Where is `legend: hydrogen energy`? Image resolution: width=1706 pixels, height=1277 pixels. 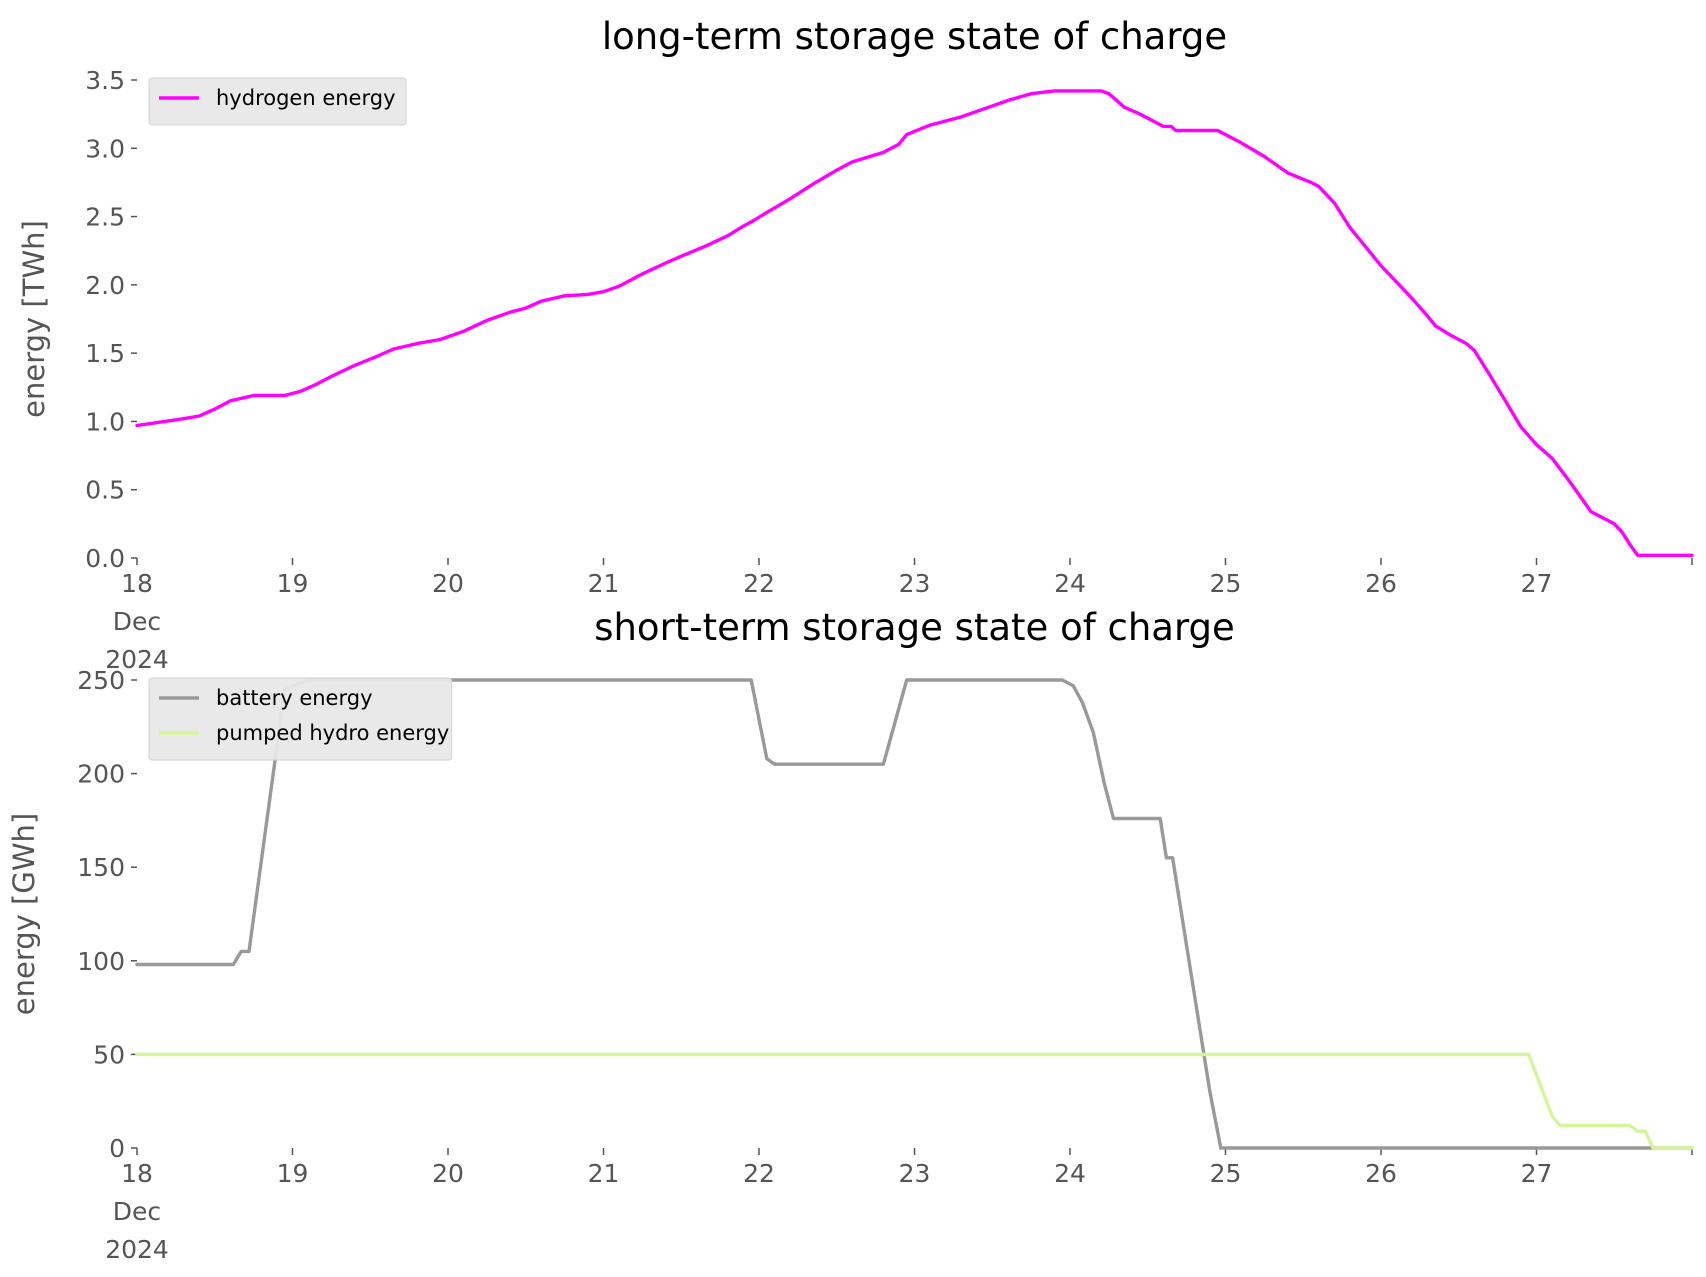
legend: hydrogen energy is located at coordinates (277, 101).